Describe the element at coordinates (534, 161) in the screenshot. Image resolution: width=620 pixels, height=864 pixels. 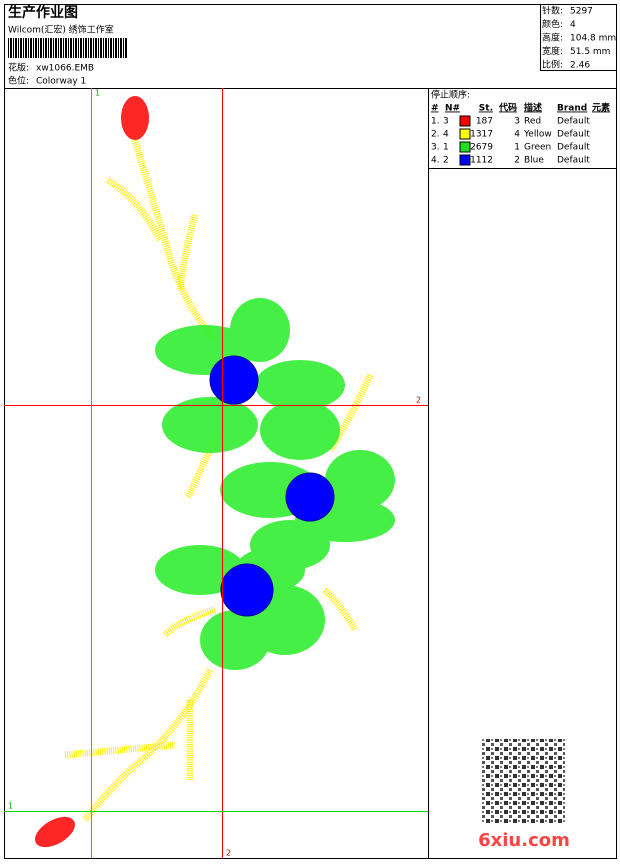
I see `row-description: Blue` at that location.